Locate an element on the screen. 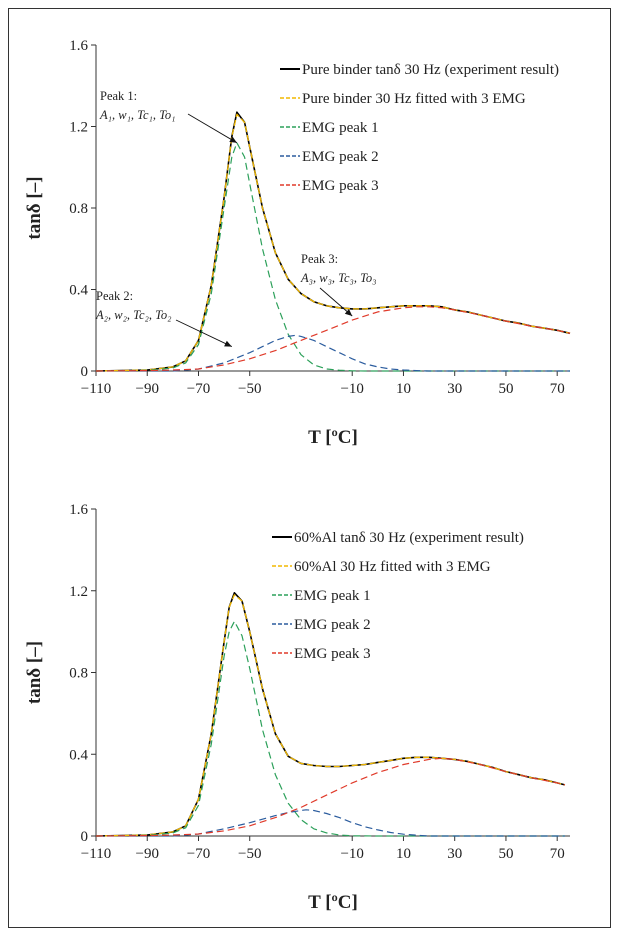  annotation-params: A₂, w₂, Tc₂, To₂ is located at coordinates (133, 315).